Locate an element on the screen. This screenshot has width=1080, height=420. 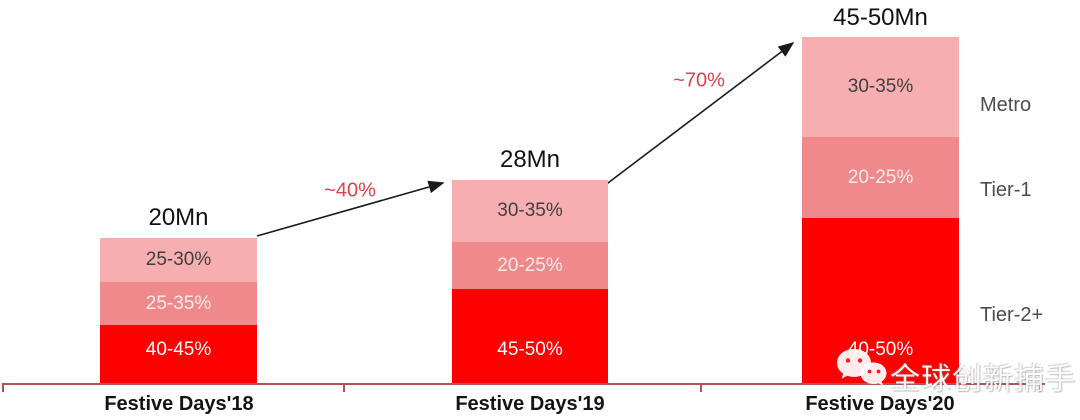
category-label-2019: Festive Days'19 is located at coordinates (530, 404).